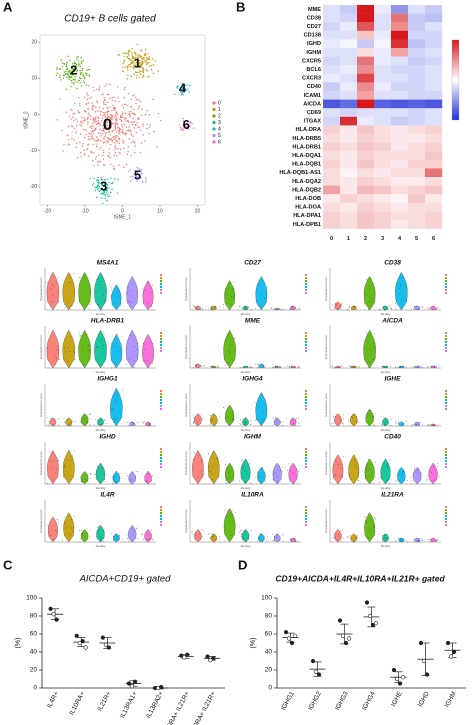 The width and height of the screenshot is (474, 725). Describe the element at coordinates (253, 437) in the screenshot. I see `violin-title: IGHM` at that location.